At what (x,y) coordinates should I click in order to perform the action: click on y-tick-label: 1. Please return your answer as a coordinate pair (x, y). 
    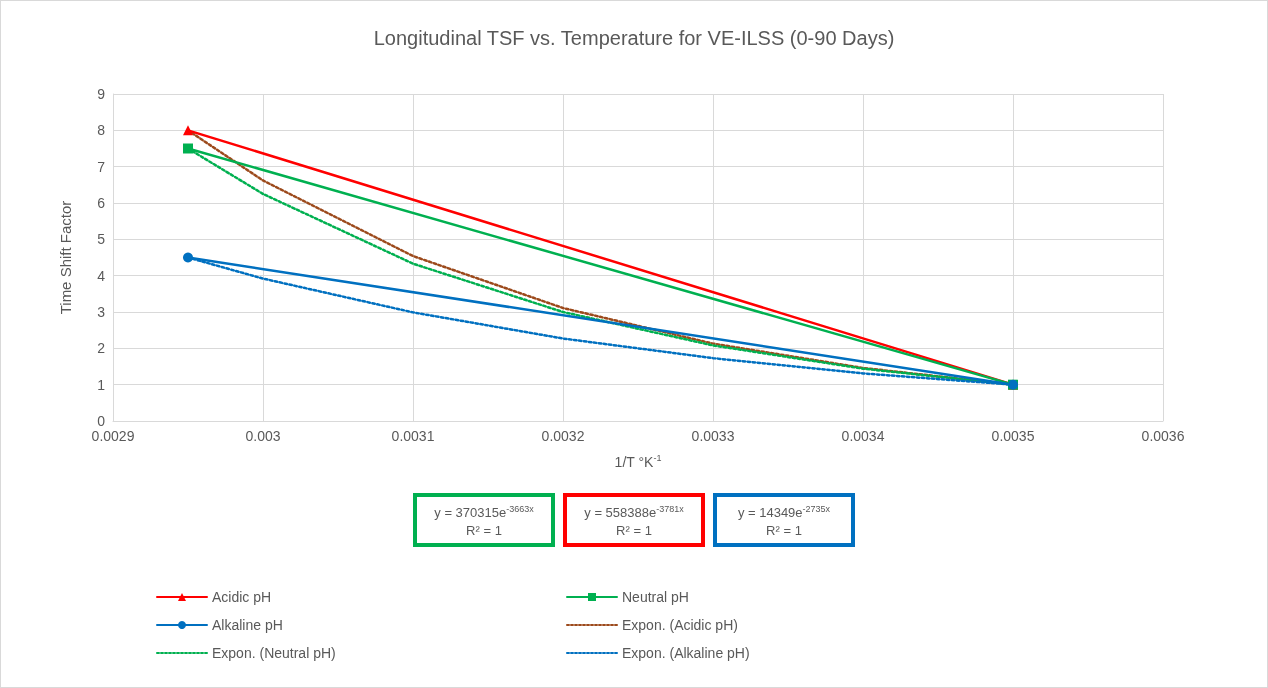
    Looking at the image, I should click on (101, 384).